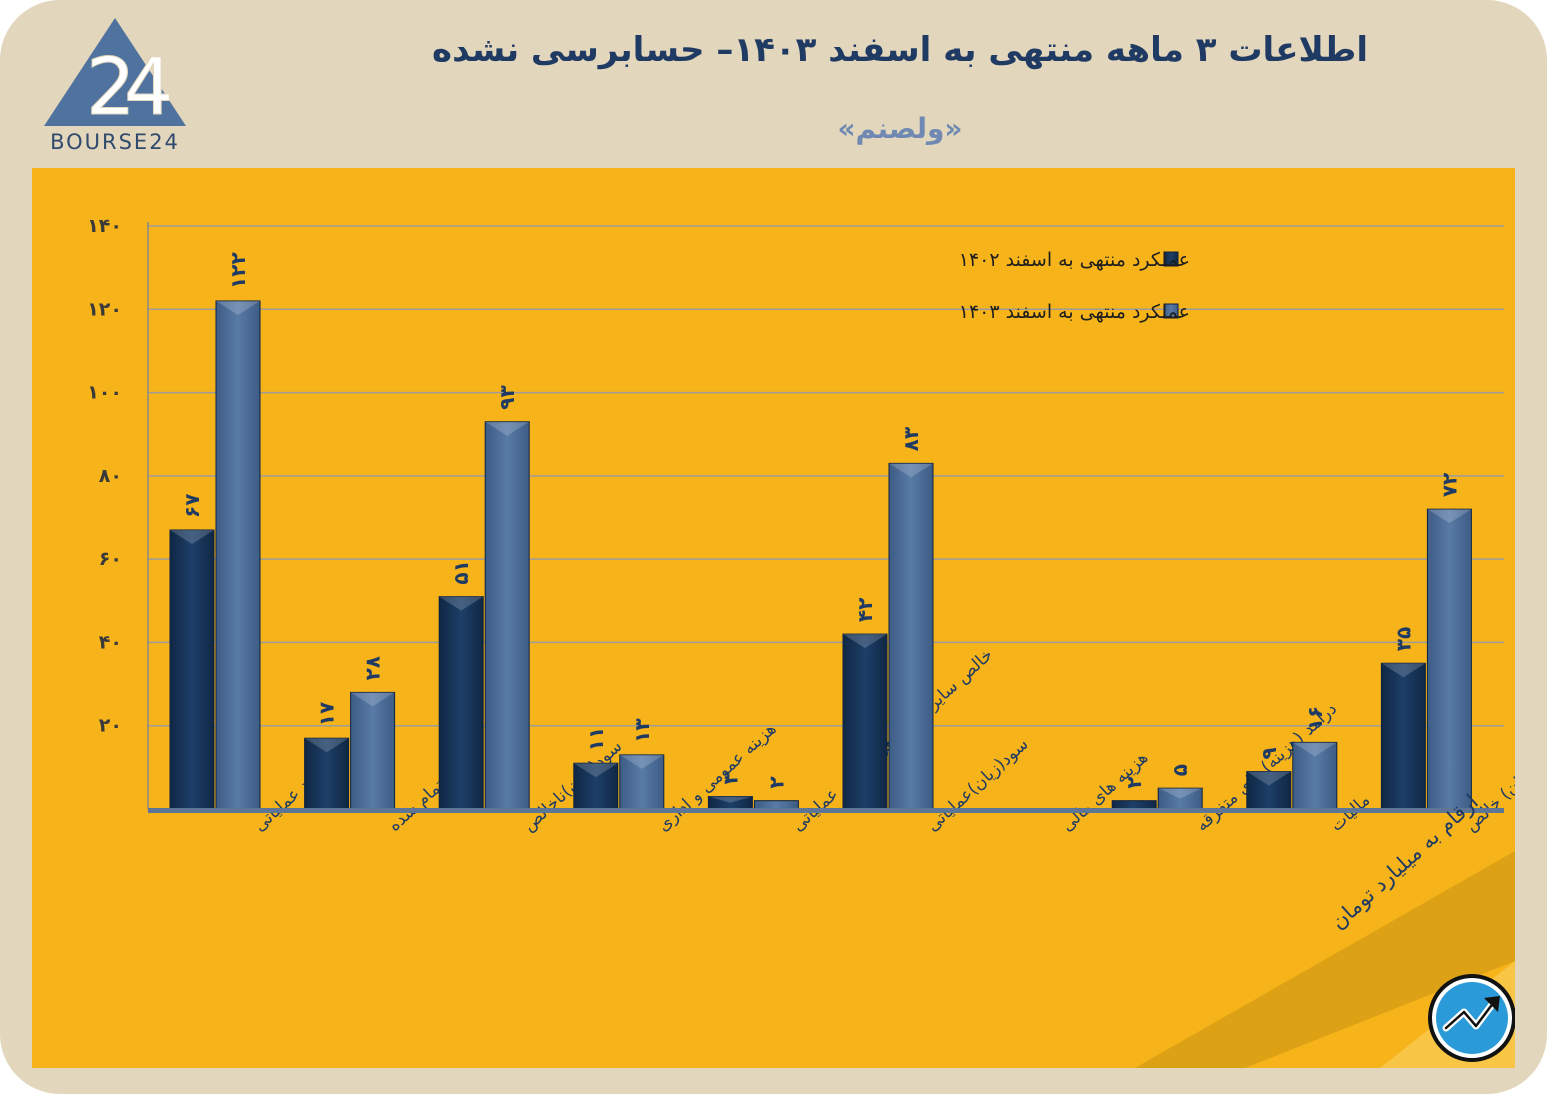  I want to click on y-tick-label: ۱۰۰, so click(104, 393).